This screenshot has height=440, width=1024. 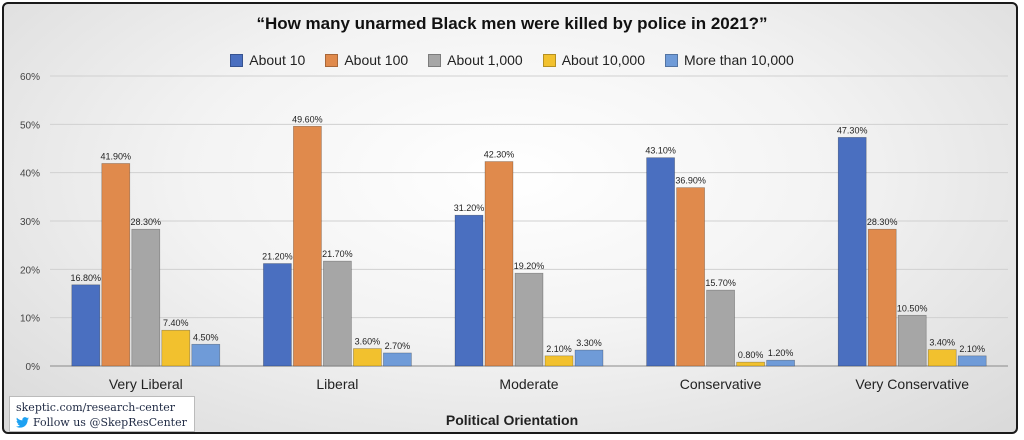 What do you see at coordinates (721, 384) in the screenshot?
I see `x-tick-label: Conservative` at bounding box center [721, 384].